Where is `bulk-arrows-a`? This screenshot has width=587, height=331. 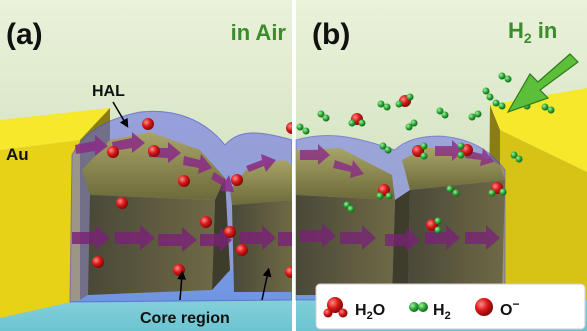 bulk-arrows-a is located at coordinates (182, 238).